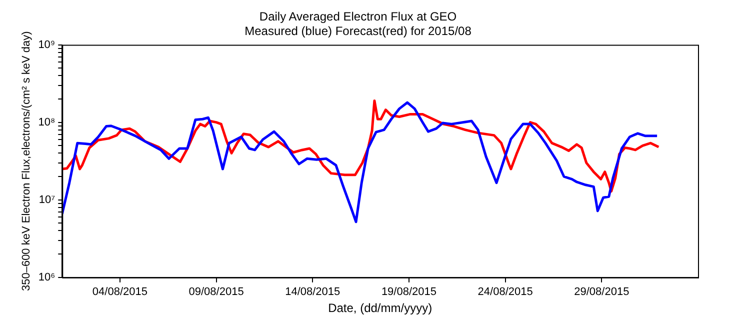 This screenshot has width=756, height=324. What do you see at coordinates (26, 161) in the screenshot?
I see `y-axis-title: 350–600 keV Electron Flux,electrons/(cm² s keV day)` at bounding box center [26, 161].